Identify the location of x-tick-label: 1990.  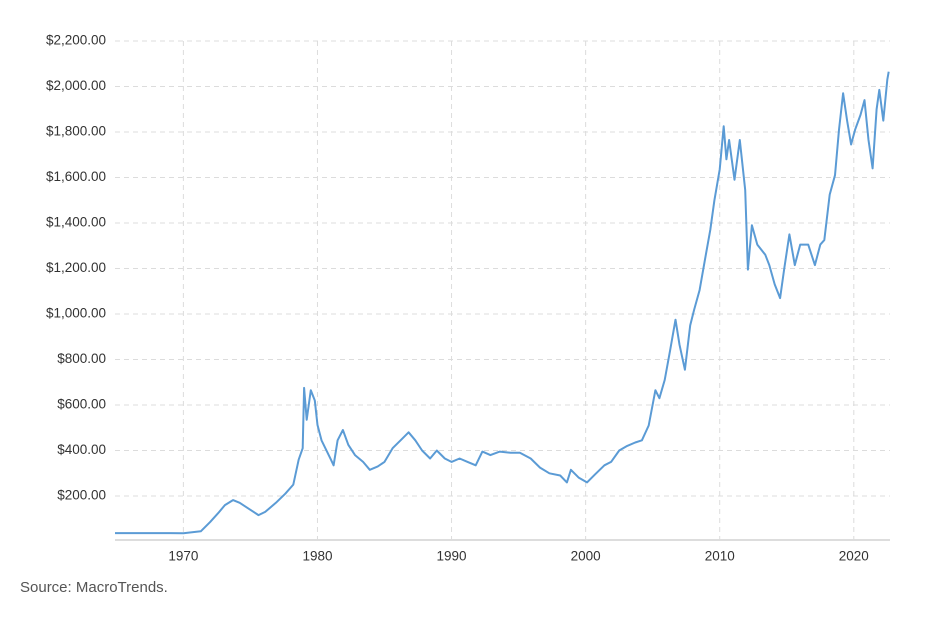
(452, 556).